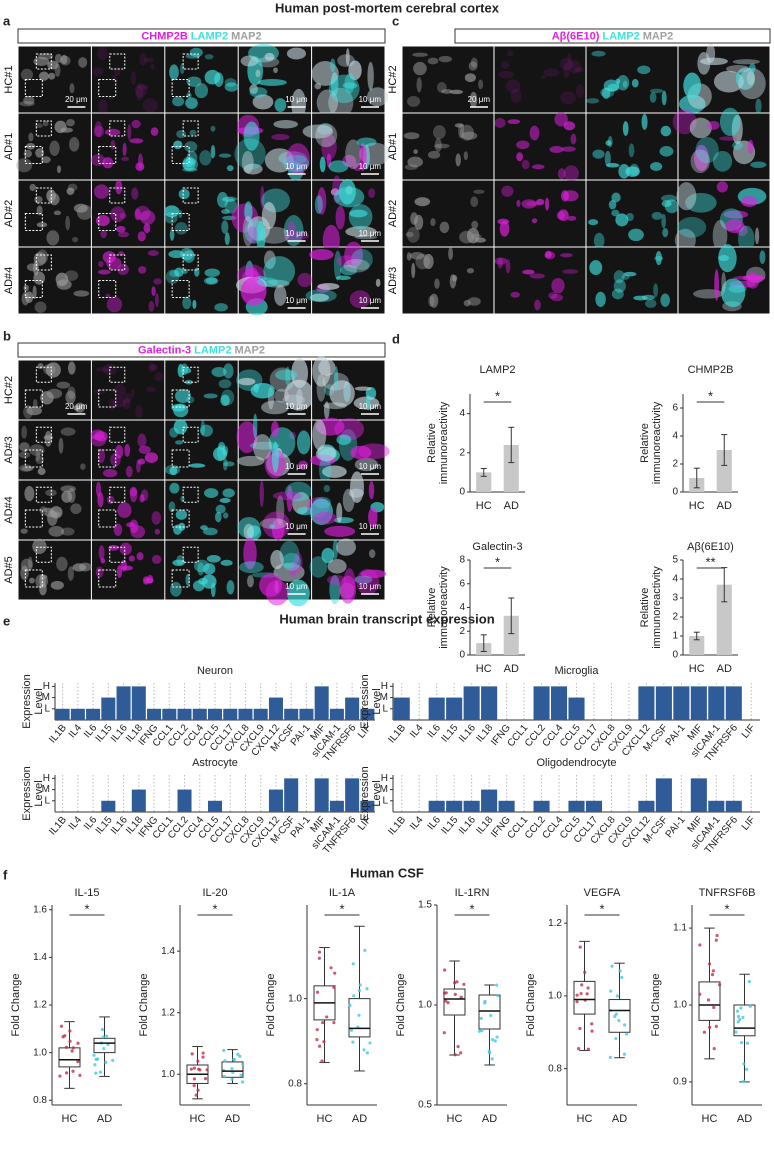  What do you see at coordinates (462, 452) in the screenshot?
I see `y-tick-label: 2` at bounding box center [462, 452].